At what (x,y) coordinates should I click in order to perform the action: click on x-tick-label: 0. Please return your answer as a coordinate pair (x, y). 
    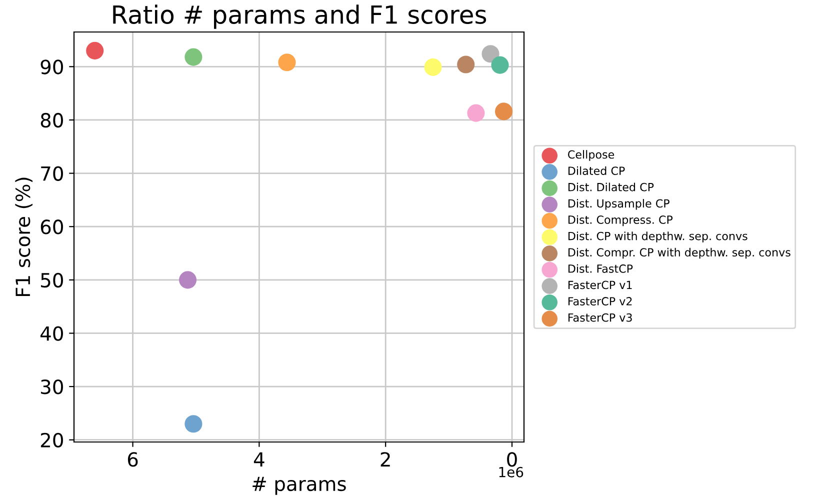
    Looking at the image, I should click on (512, 459).